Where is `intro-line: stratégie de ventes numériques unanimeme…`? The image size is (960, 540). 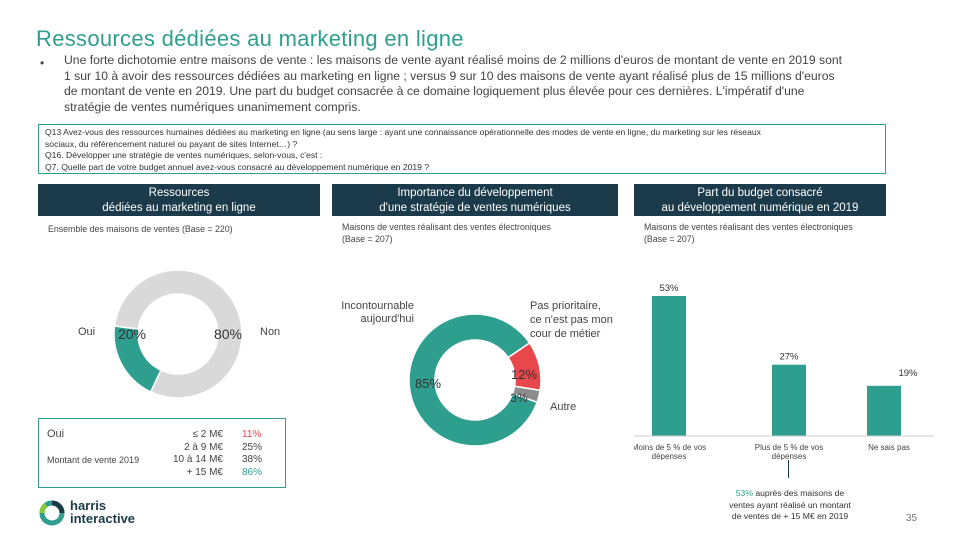 intro-line: stratégie de ventes numériques unanimeme… is located at coordinates (212, 106).